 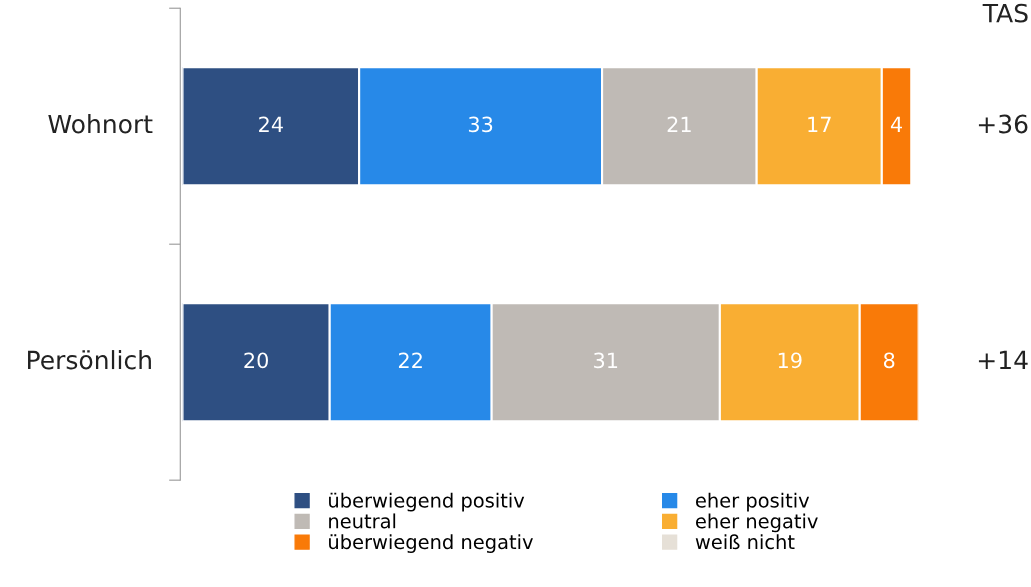 What do you see at coordinates (1003, 124) in the screenshot?
I see `text: +36` at bounding box center [1003, 124].